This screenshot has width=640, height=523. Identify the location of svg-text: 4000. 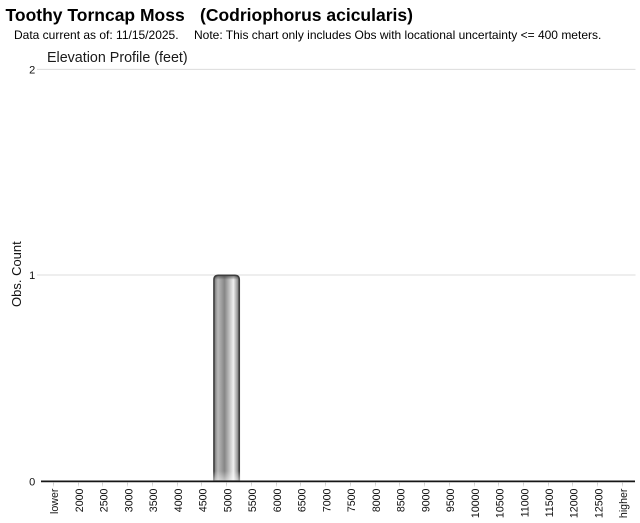
(179, 501).